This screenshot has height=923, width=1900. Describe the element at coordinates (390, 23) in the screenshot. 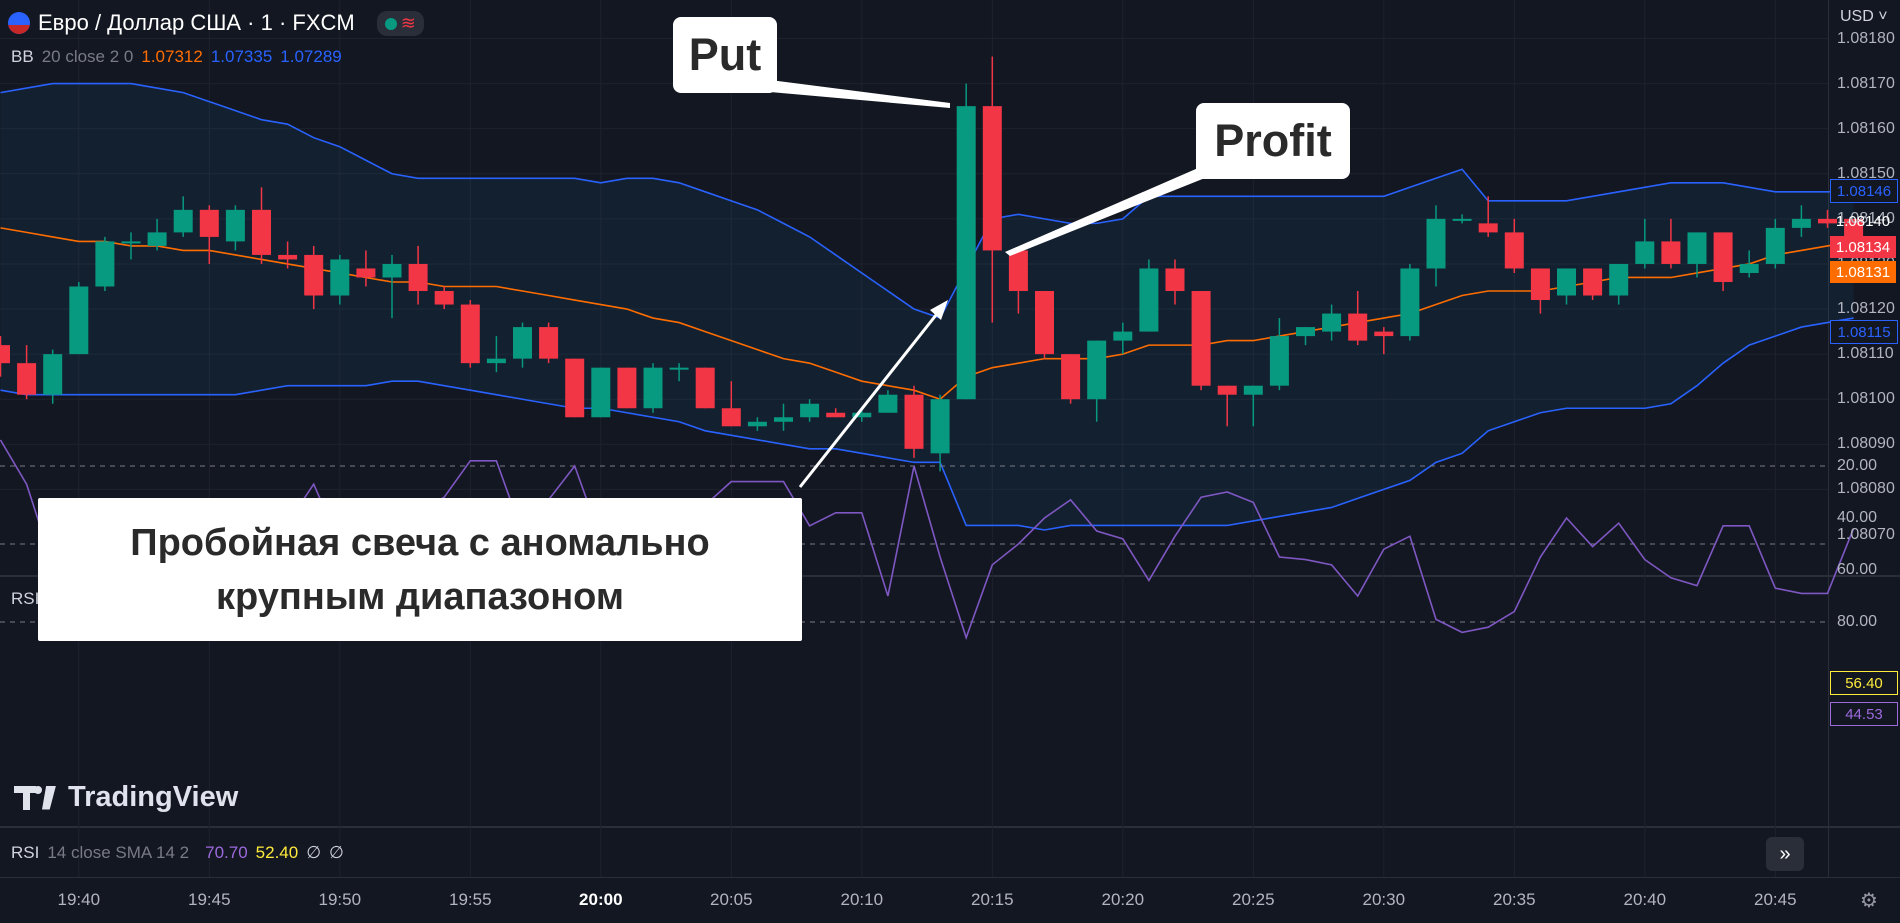

I see `market-open-icon` at that location.